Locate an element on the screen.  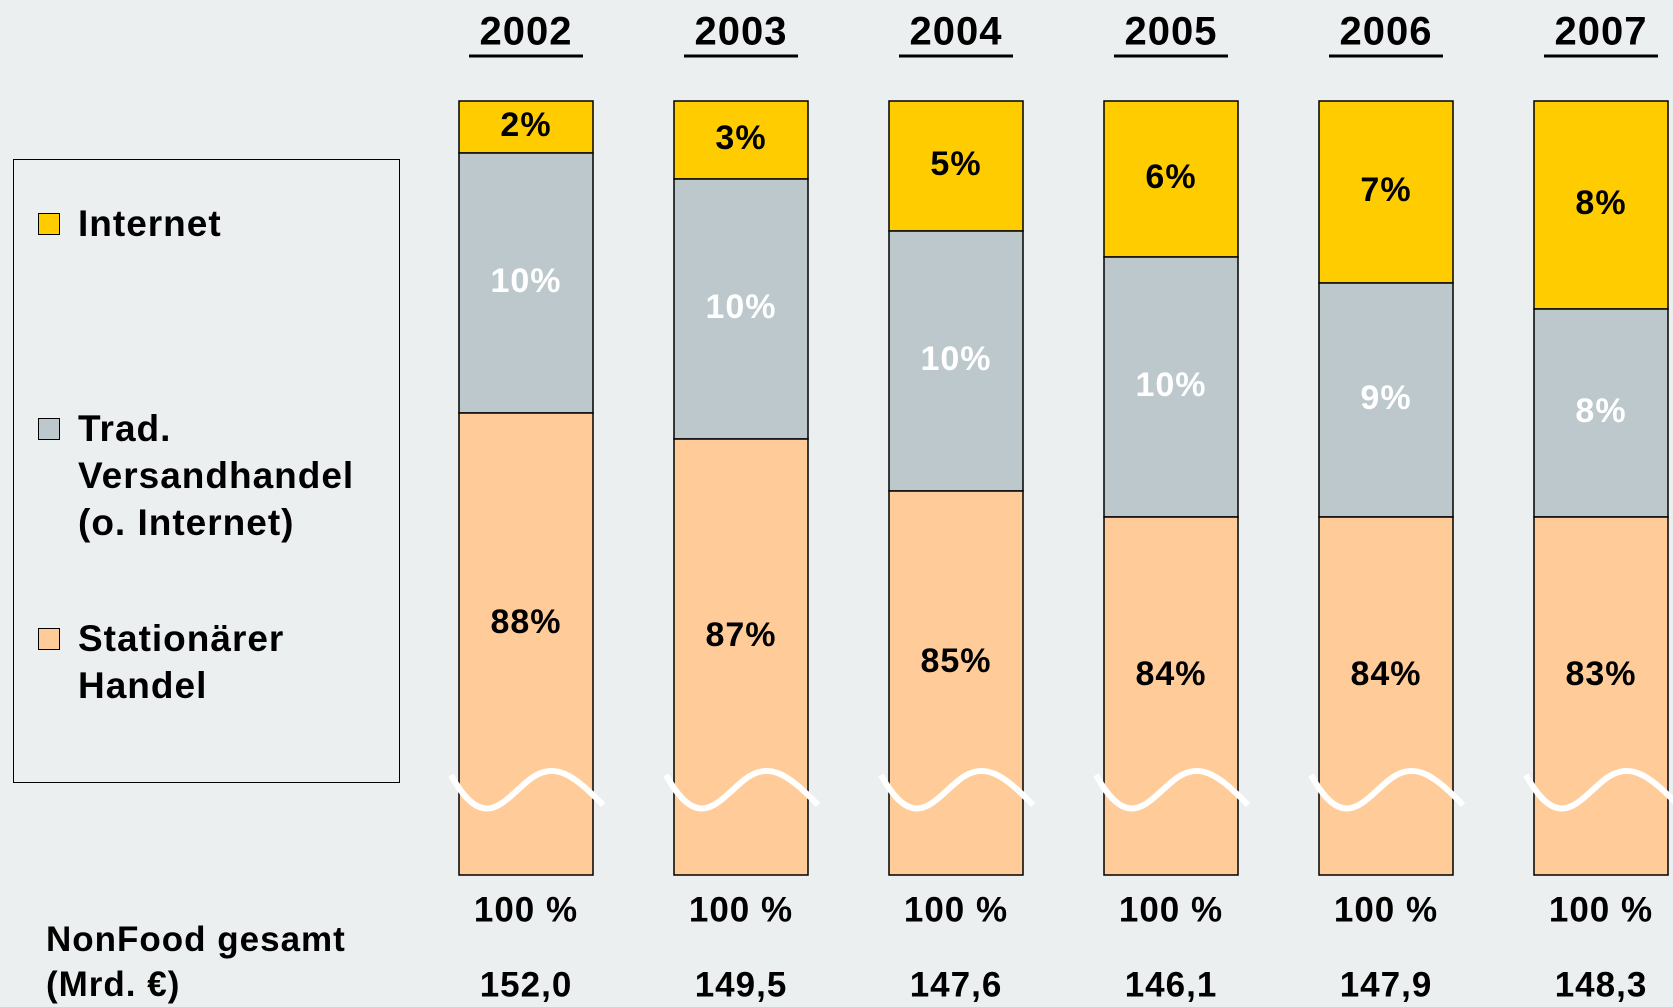
value-label: 87% is located at coordinates (740, 635).